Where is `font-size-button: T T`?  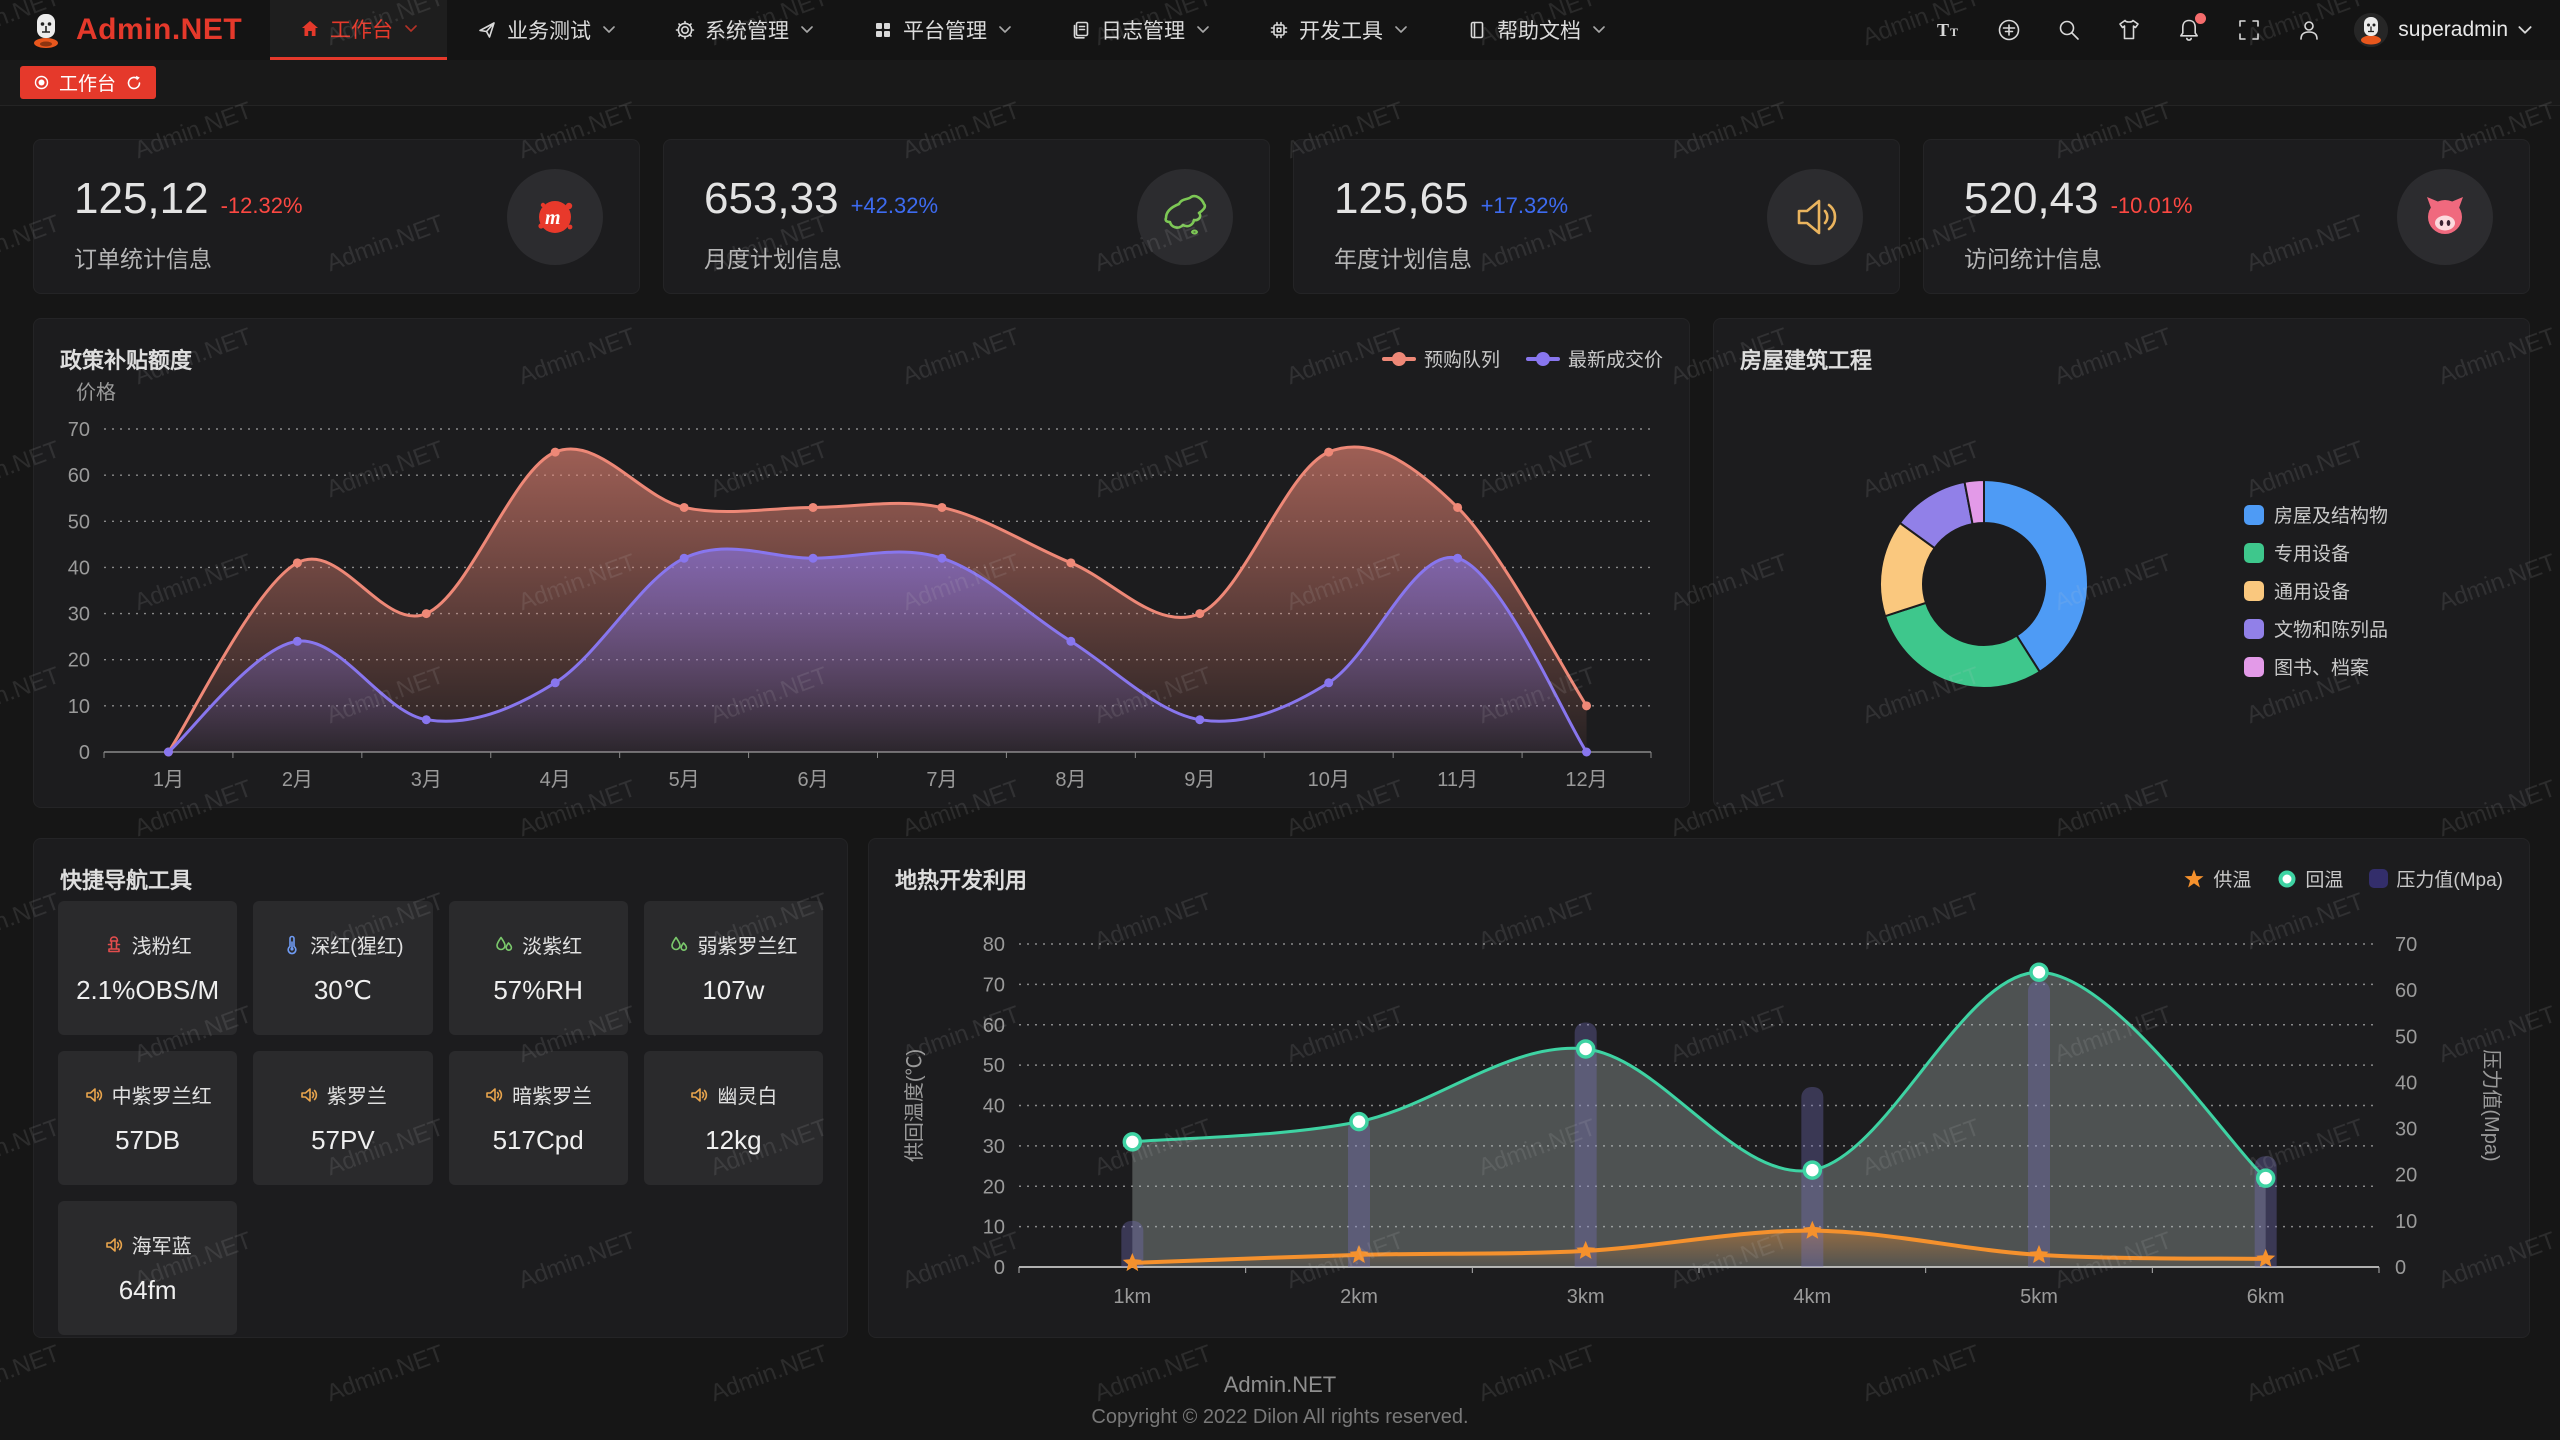
font-size-button: T T is located at coordinates (1949, 30).